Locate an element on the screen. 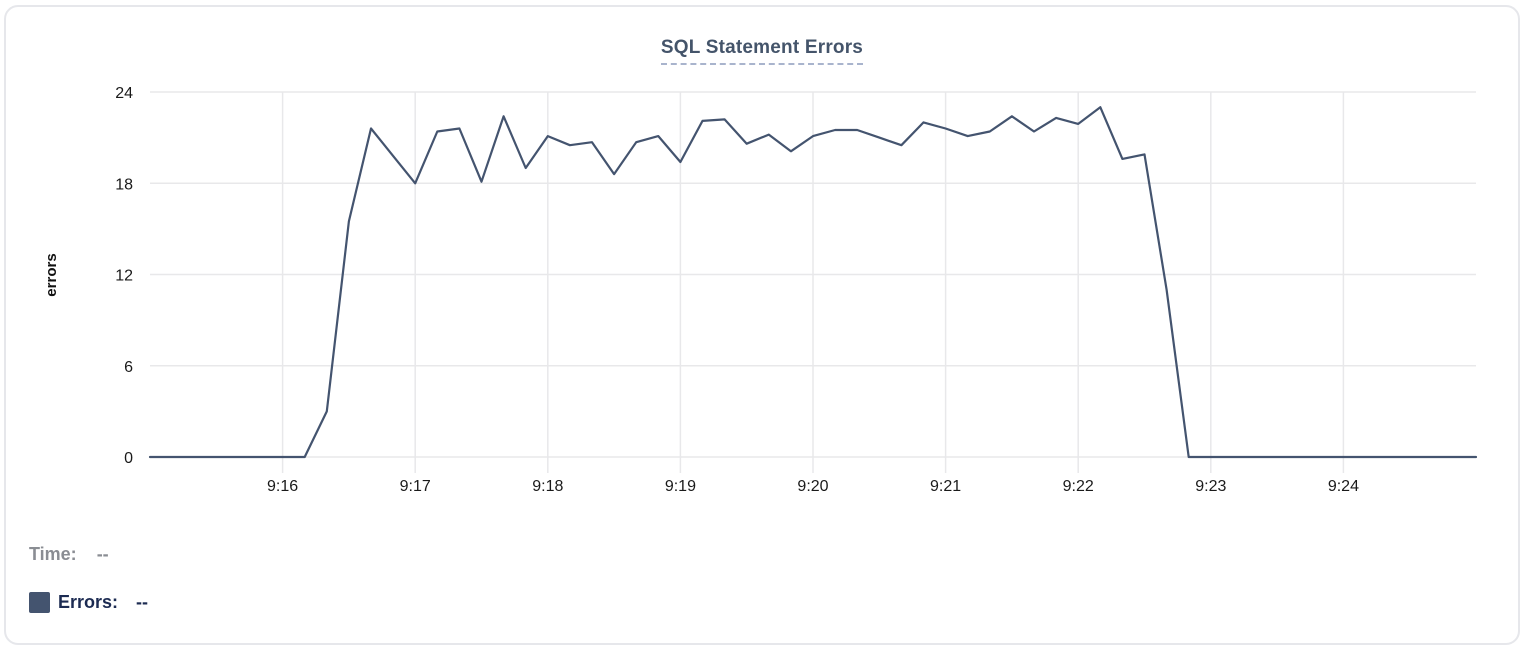  errors-series-swatch is located at coordinates (39, 602).